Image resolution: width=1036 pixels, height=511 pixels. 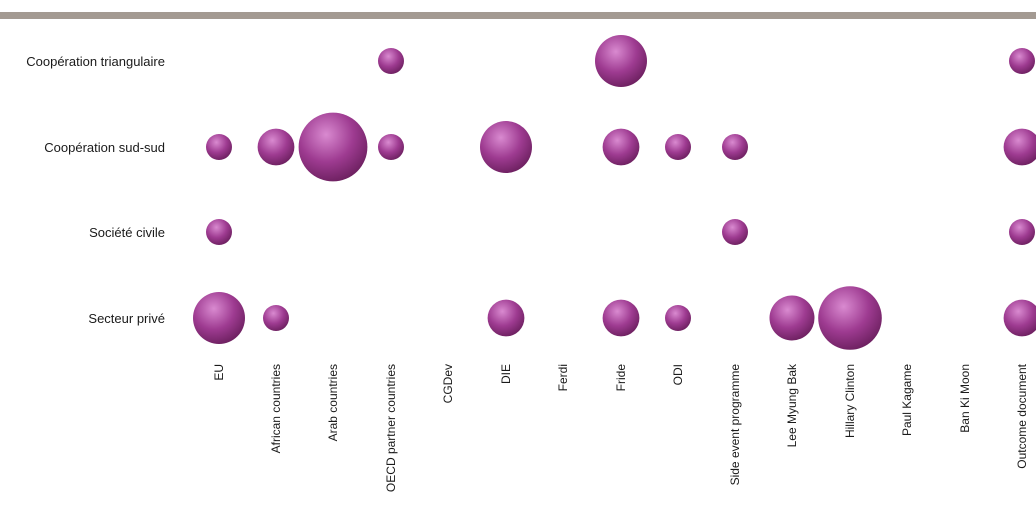 I want to click on row-label-cooperation-triangulaire: Coopération triangulaire, so click(x=95, y=61).